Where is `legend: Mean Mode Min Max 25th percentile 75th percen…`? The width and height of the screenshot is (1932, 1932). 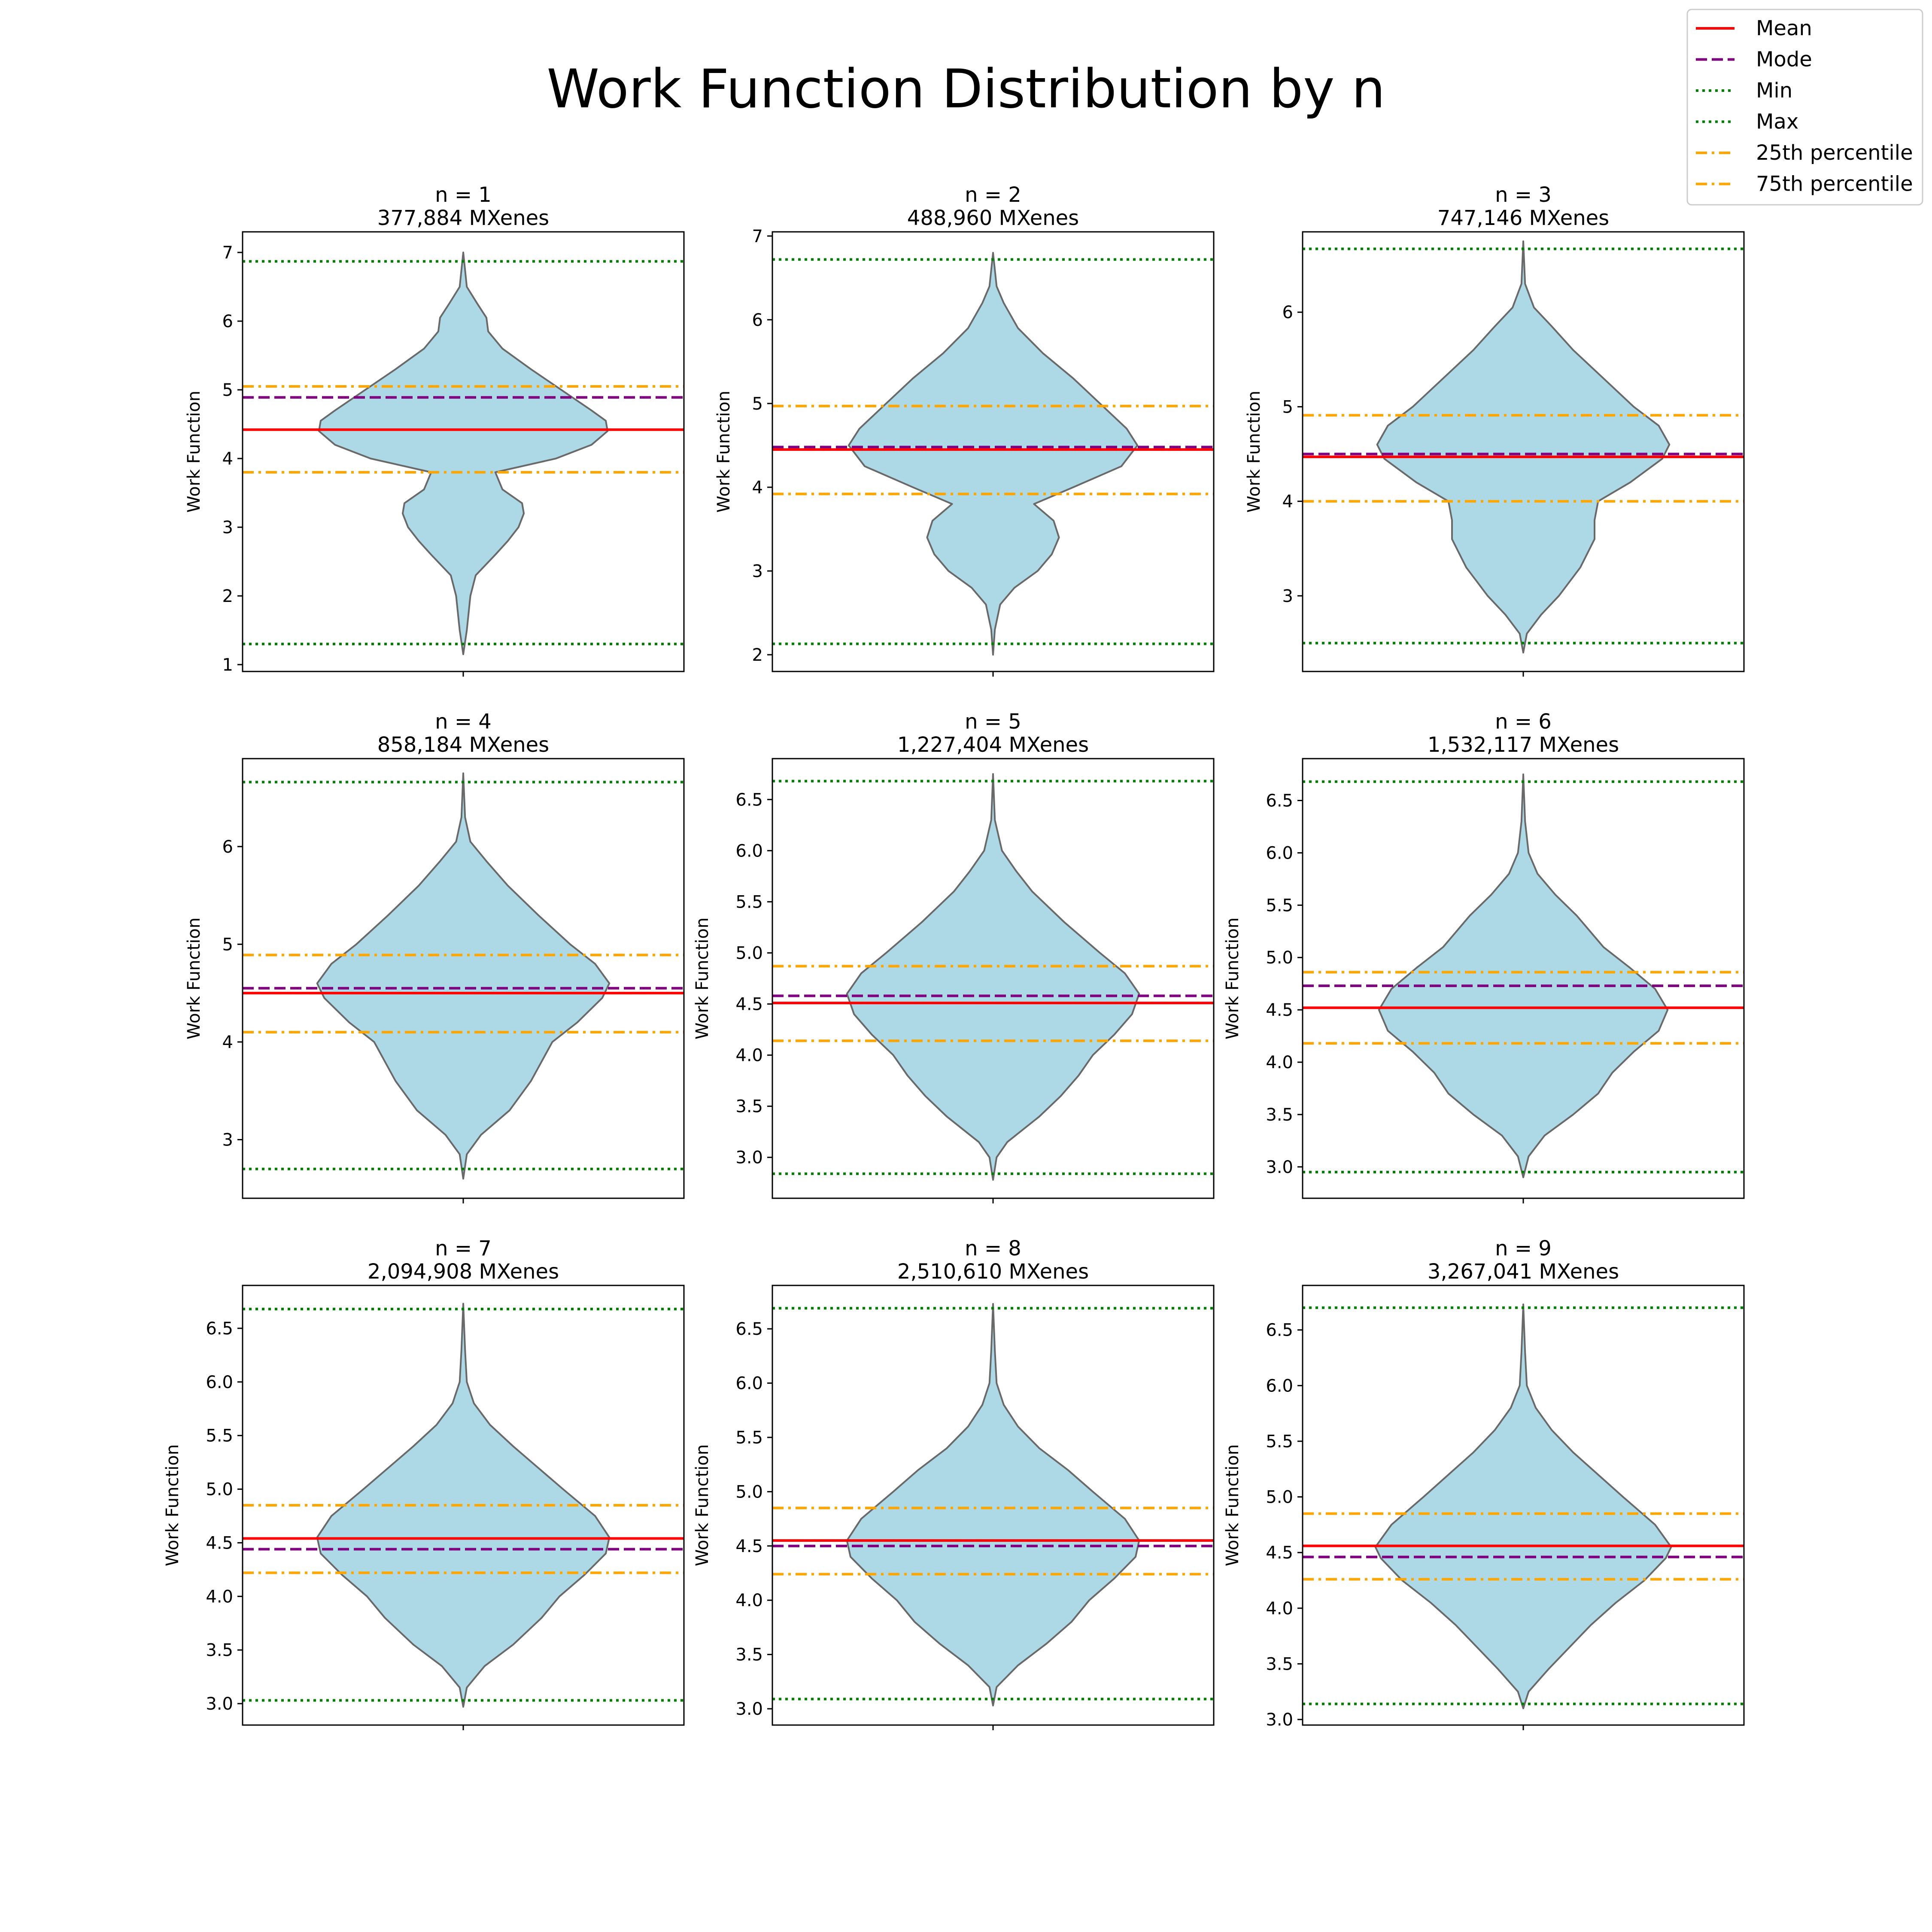
legend: Mean Mode Min Max 25th percentile 75th percen… is located at coordinates (1805, 107).